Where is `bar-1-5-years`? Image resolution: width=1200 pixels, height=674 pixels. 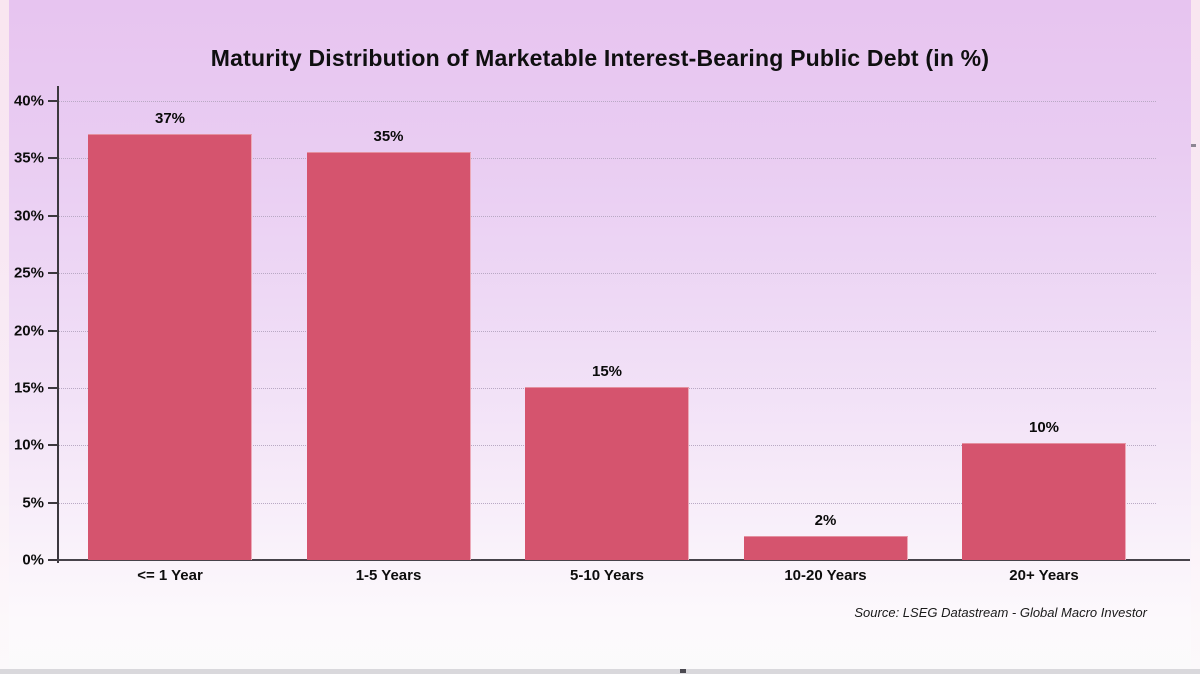 bar-1-5-years is located at coordinates (388, 356).